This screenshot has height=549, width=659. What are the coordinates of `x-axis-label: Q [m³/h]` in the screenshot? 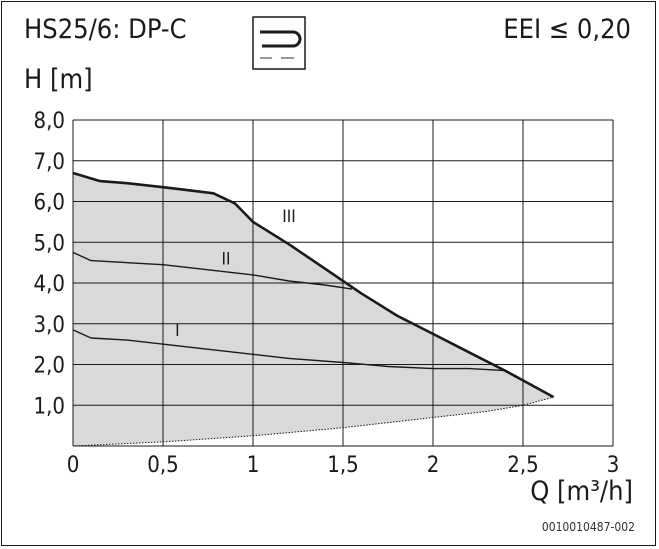 It's located at (581, 491).